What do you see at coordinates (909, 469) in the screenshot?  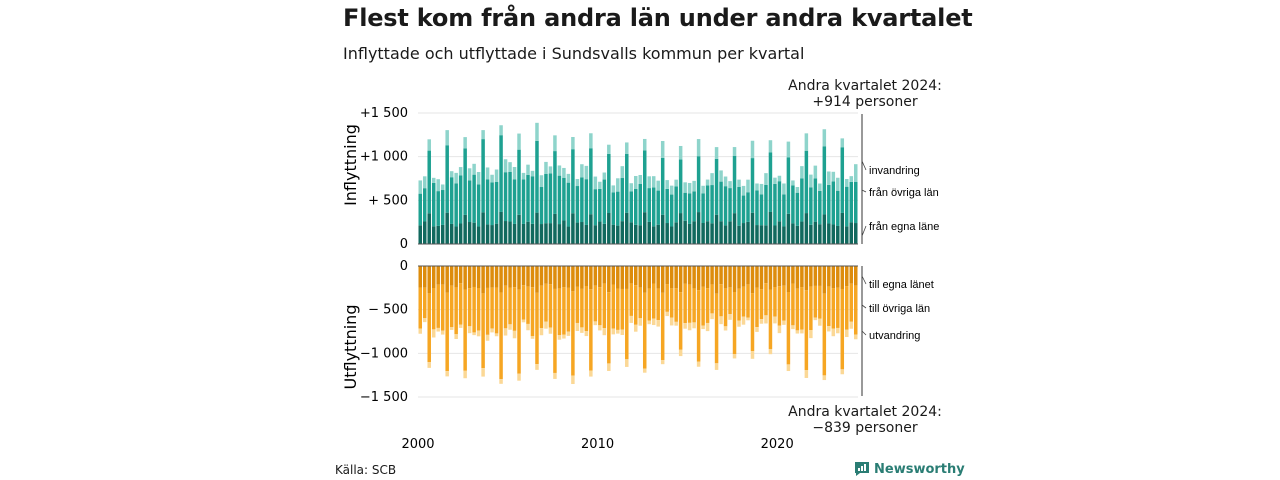 I see `brand-logo: Newsworthy` at bounding box center [909, 469].